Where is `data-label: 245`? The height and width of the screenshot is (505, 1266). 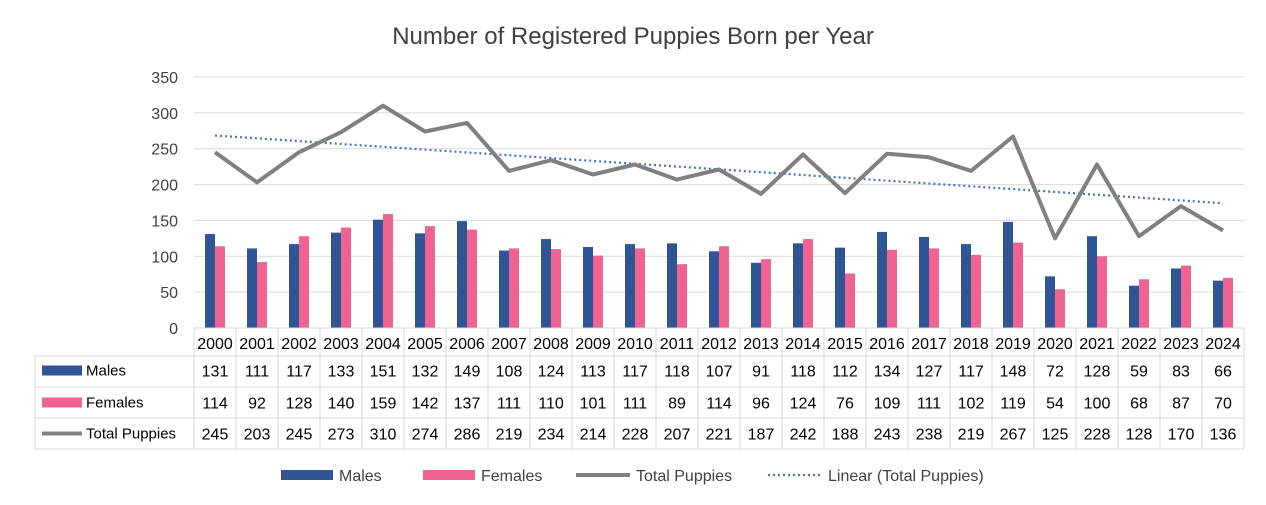
data-label: 245 is located at coordinates (299, 435).